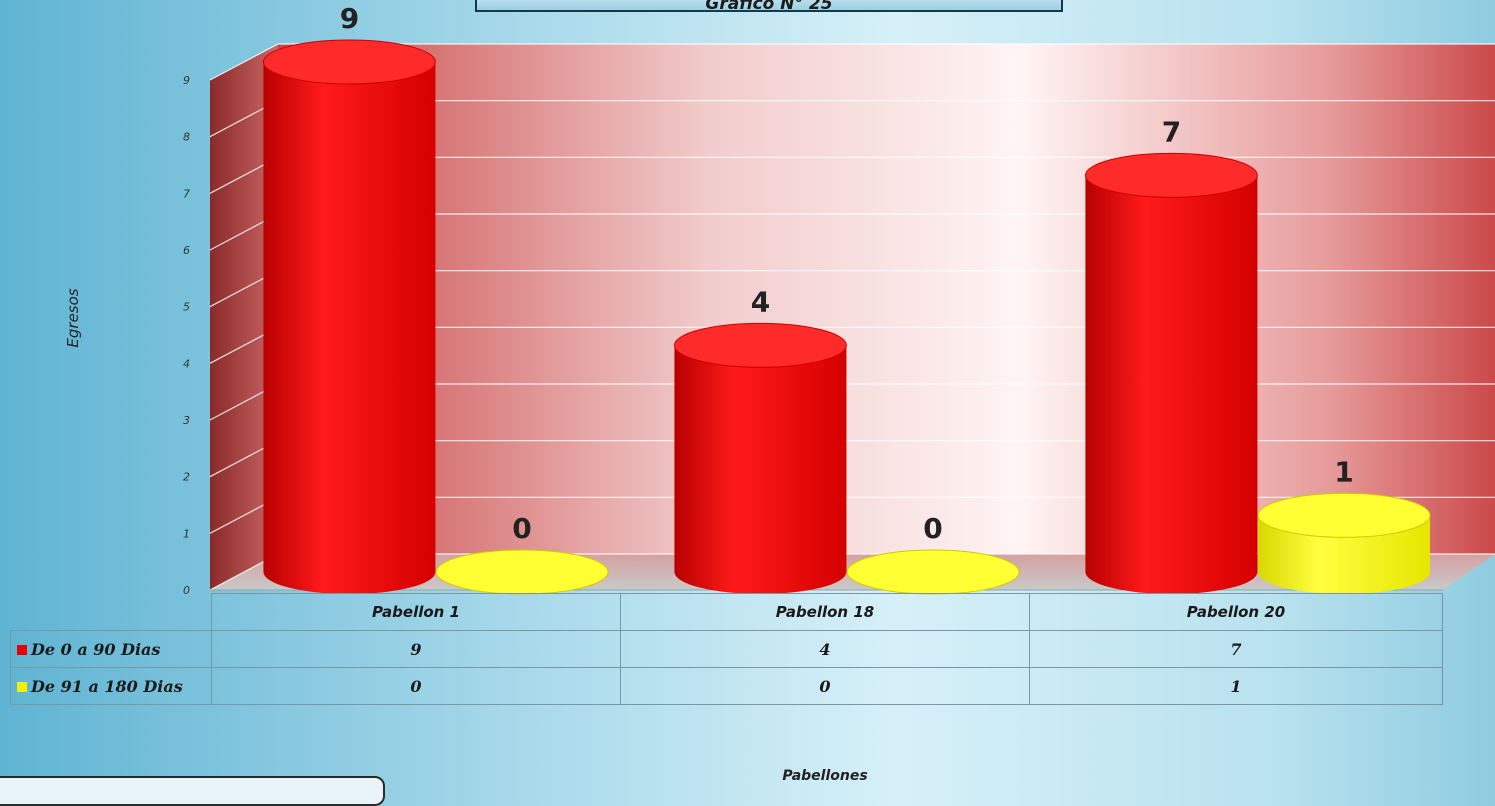  Describe the element at coordinates (186, 533) in the screenshot. I see `y-tick-label: 1` at that location.